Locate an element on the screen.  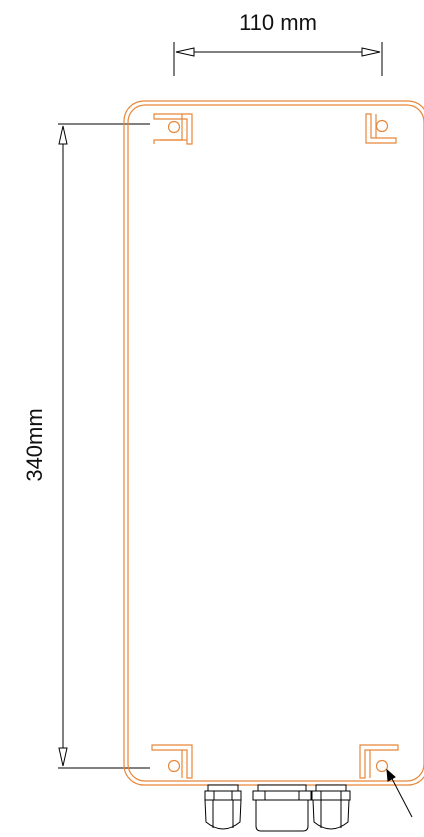
cable-gland-right is located at coordinates (331, 807).